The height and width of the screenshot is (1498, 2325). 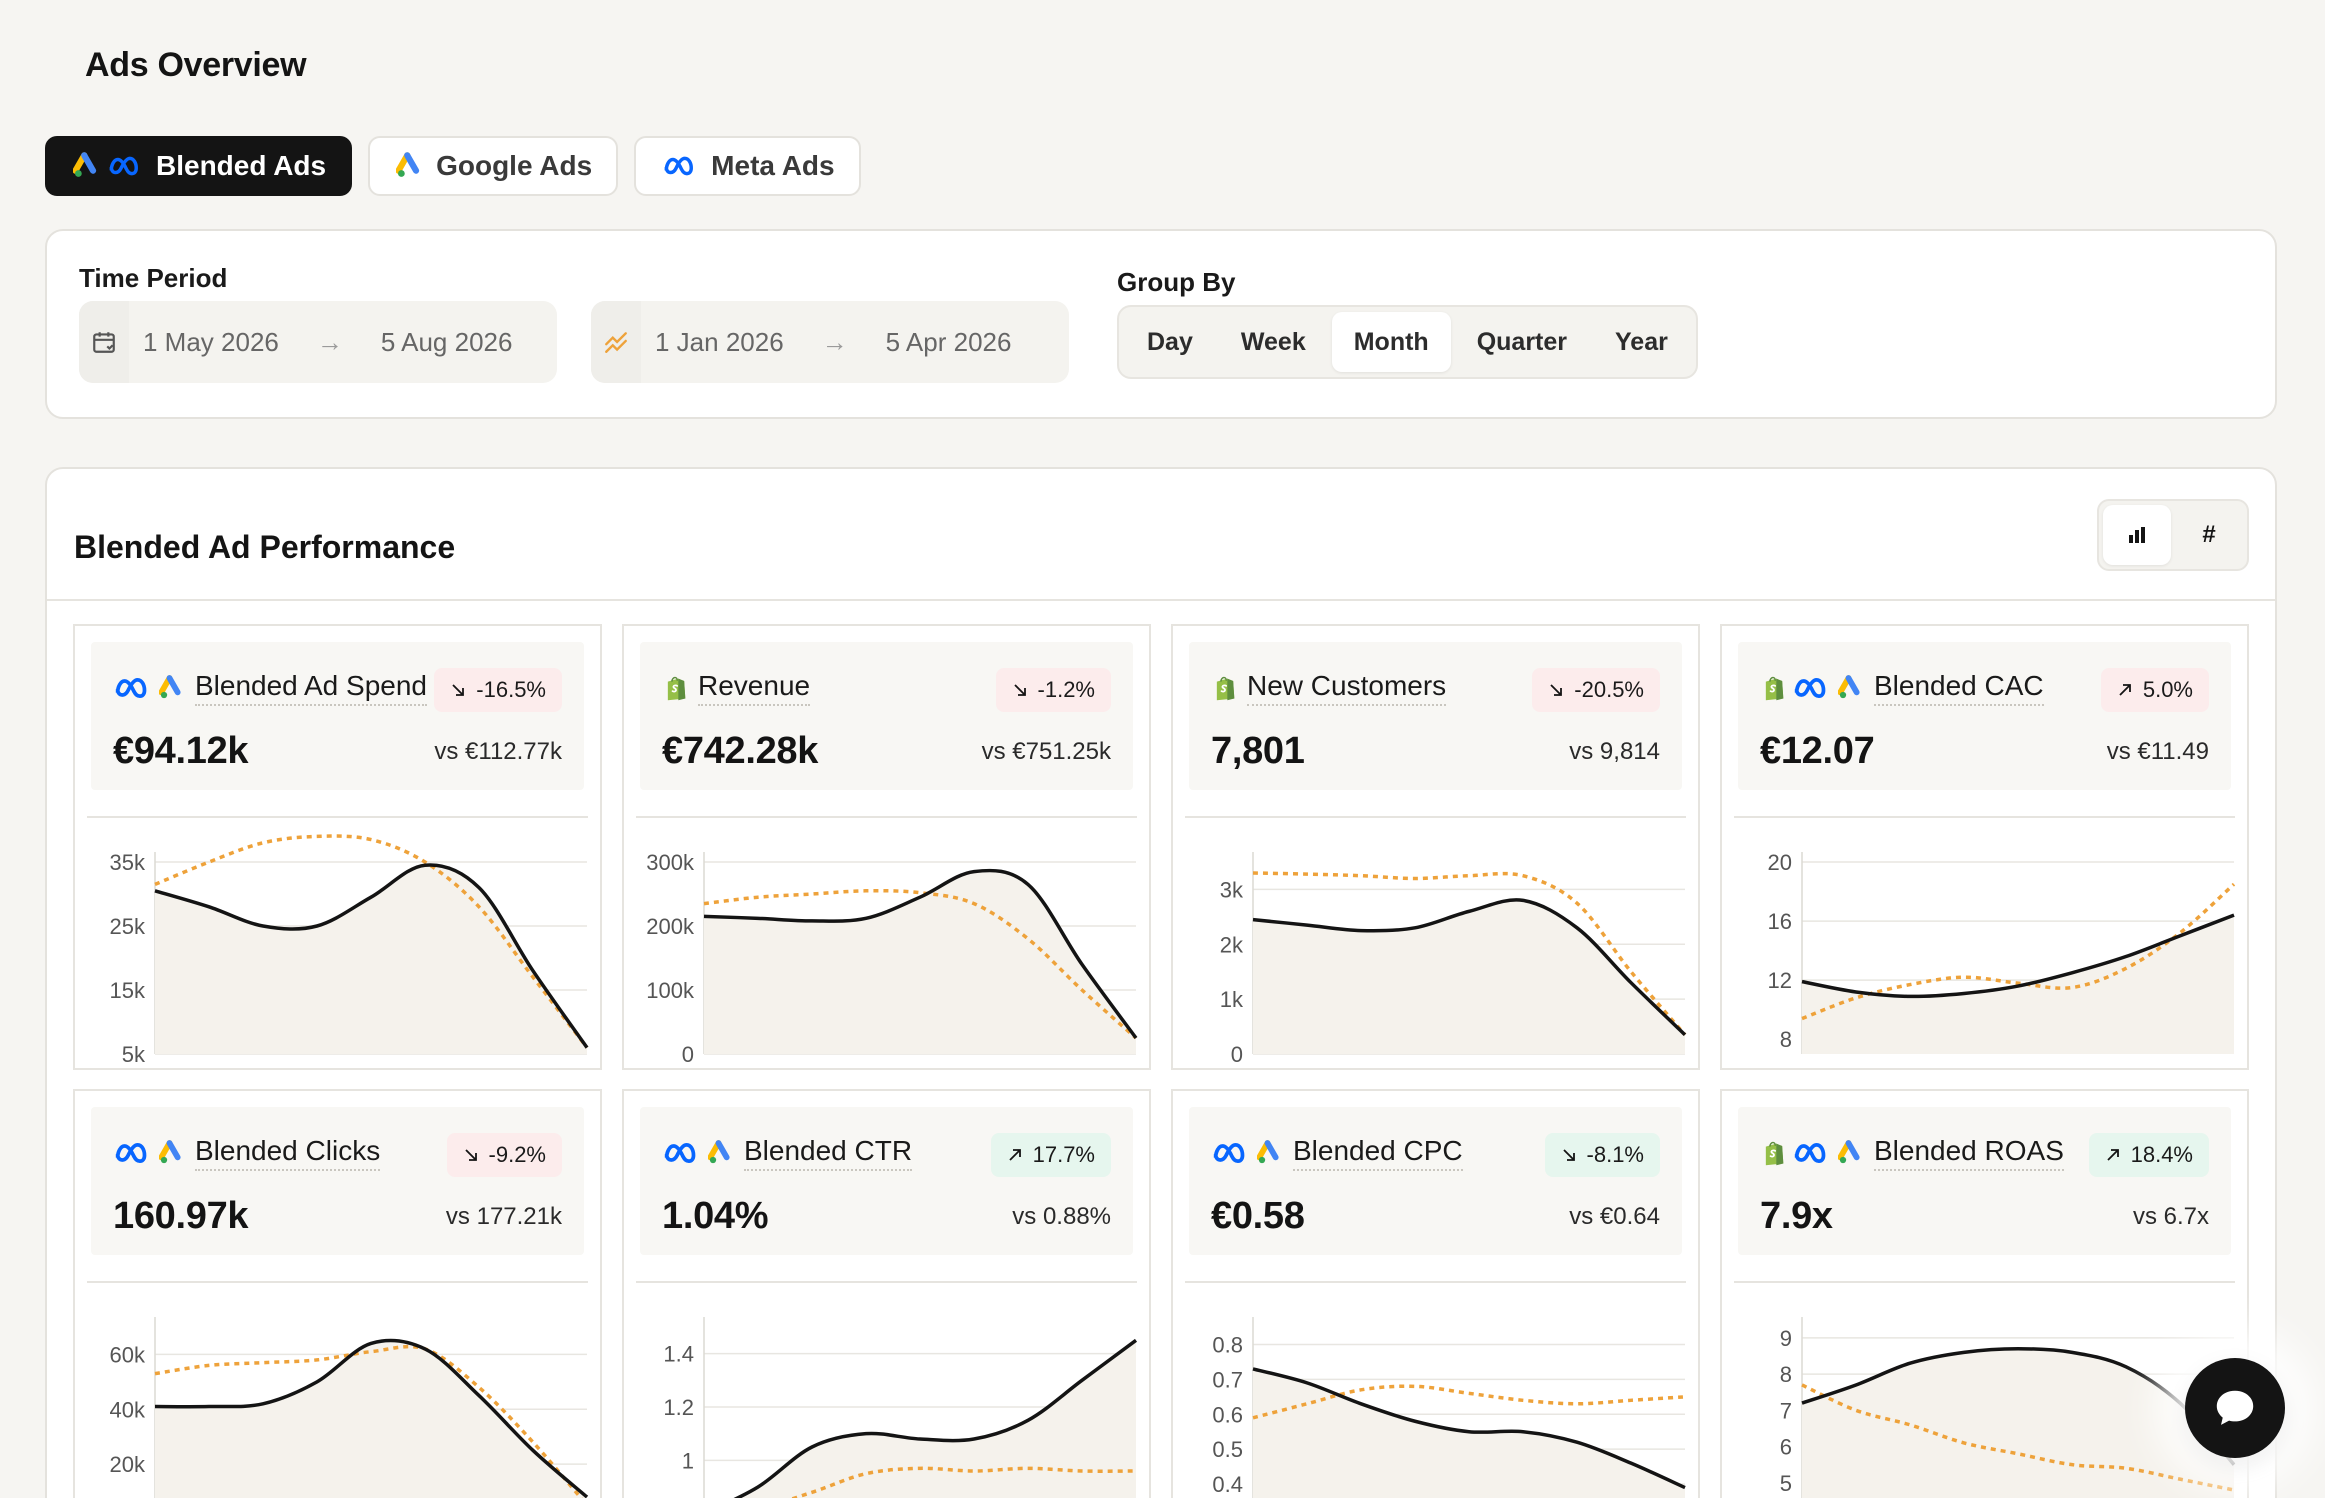 I want to click on metric-name: Blended Ad Spend, so click(x=270, y=688).